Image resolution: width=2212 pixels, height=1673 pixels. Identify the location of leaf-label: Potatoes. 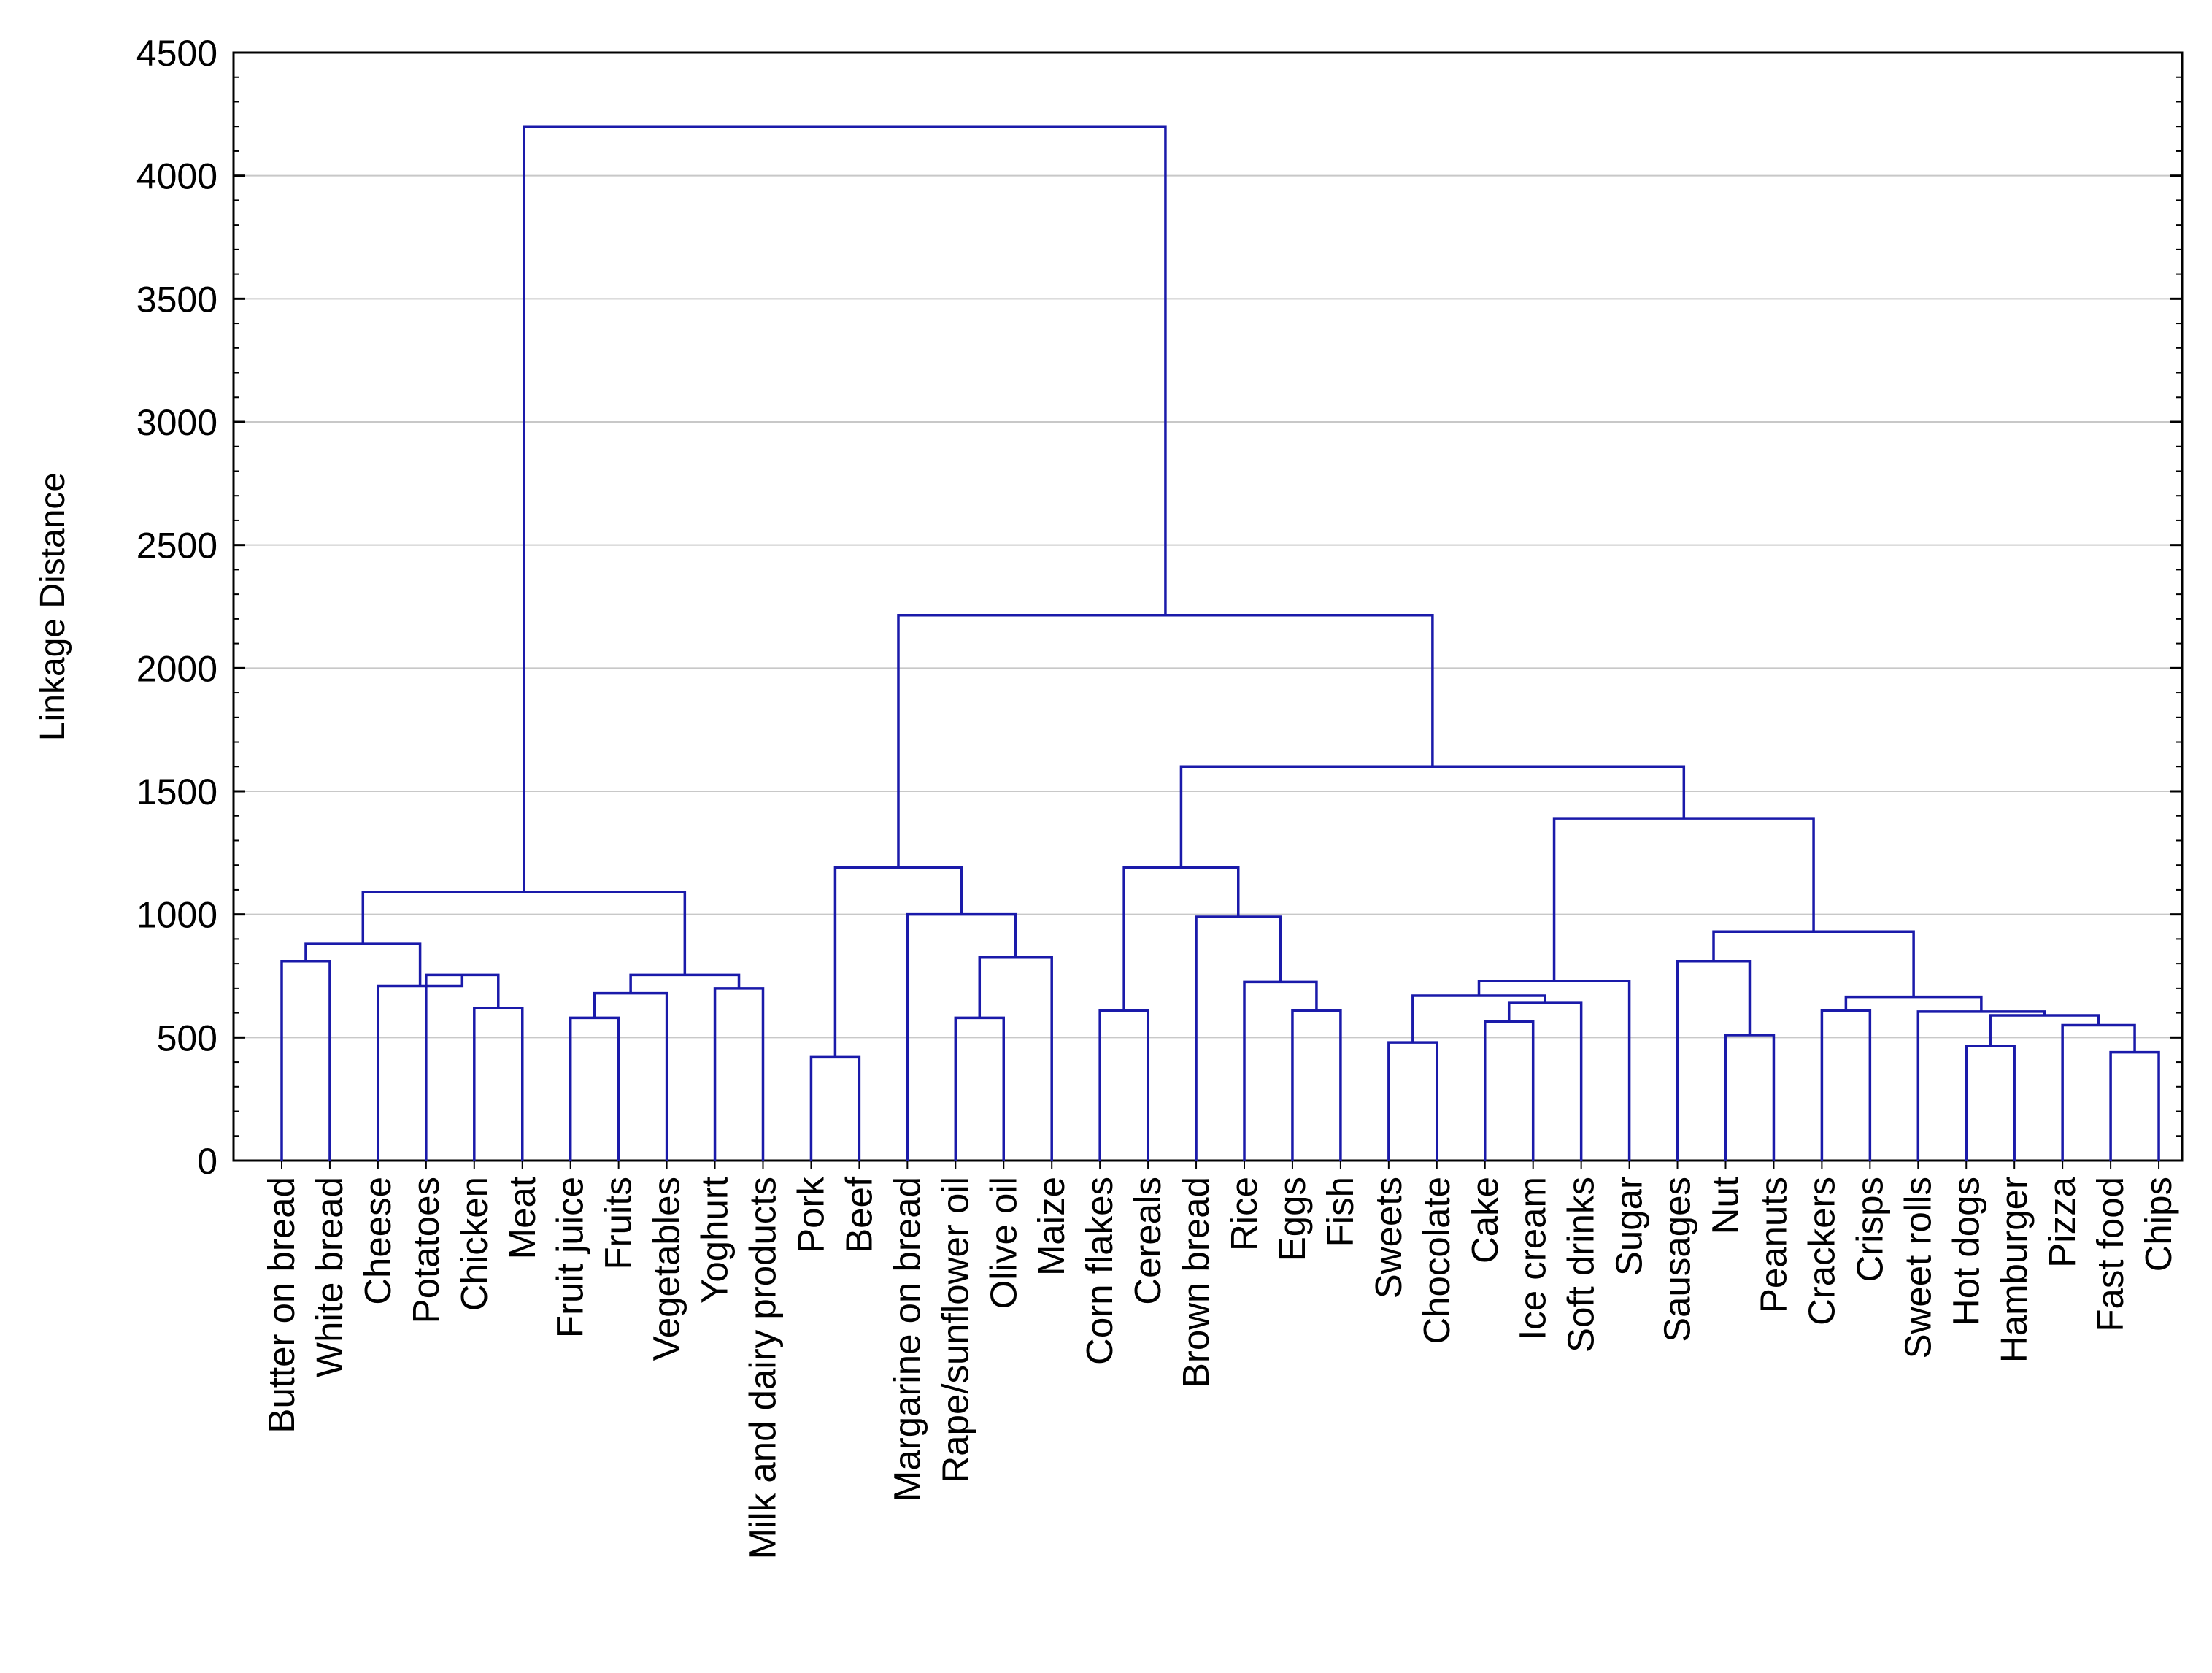
(426, 1250).